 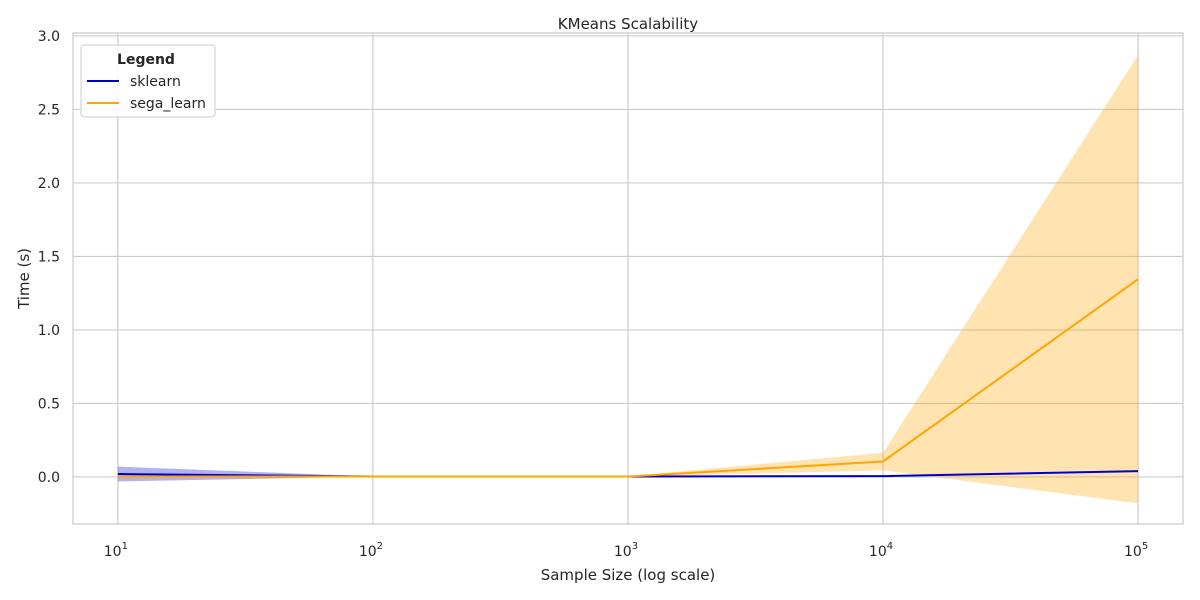 I want to click on y-axis-label: Time (s), so click(x=24, y=279).